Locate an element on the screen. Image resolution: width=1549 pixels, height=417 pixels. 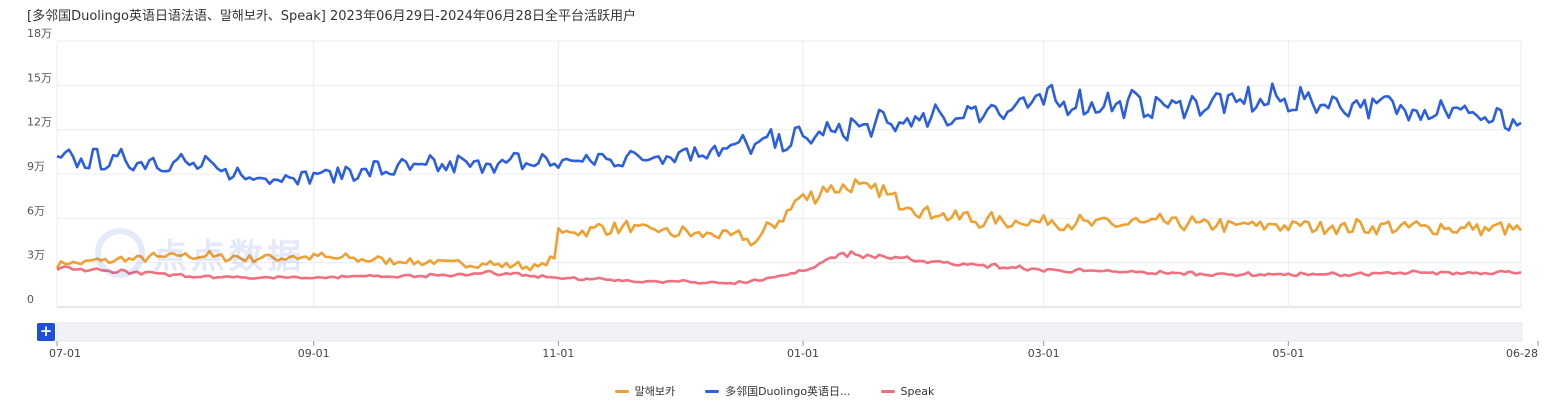
x-tick-label: 11-01 is located at coordinates (558, 353).